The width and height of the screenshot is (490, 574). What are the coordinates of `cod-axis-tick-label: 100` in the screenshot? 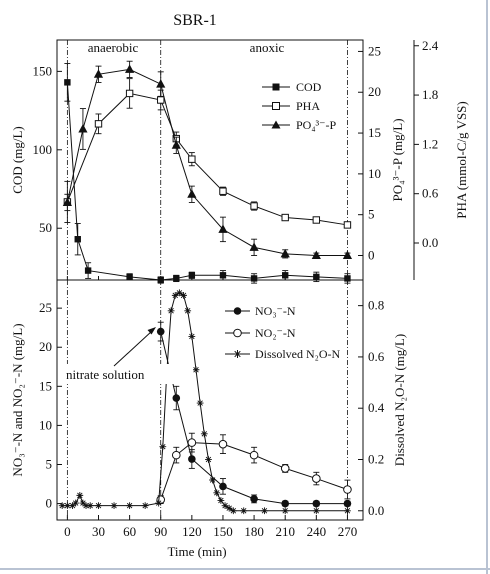 It's located at (43, 149).